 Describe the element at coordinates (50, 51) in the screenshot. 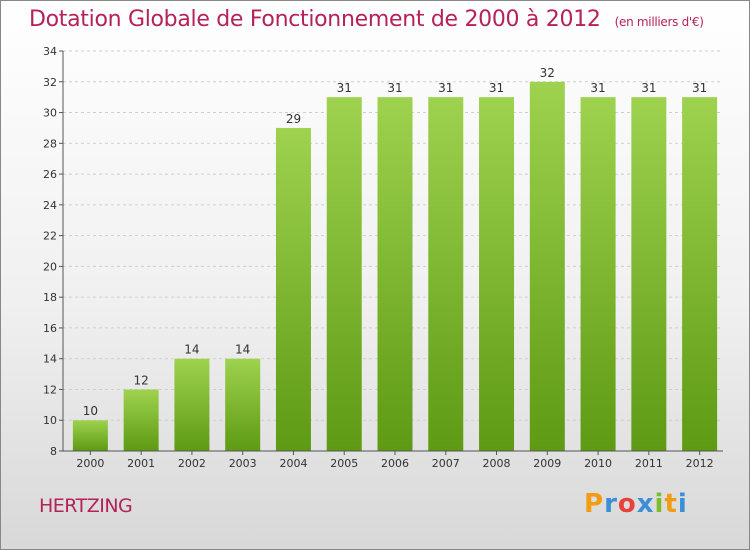

I see `y-tick-label: 34` at that location.